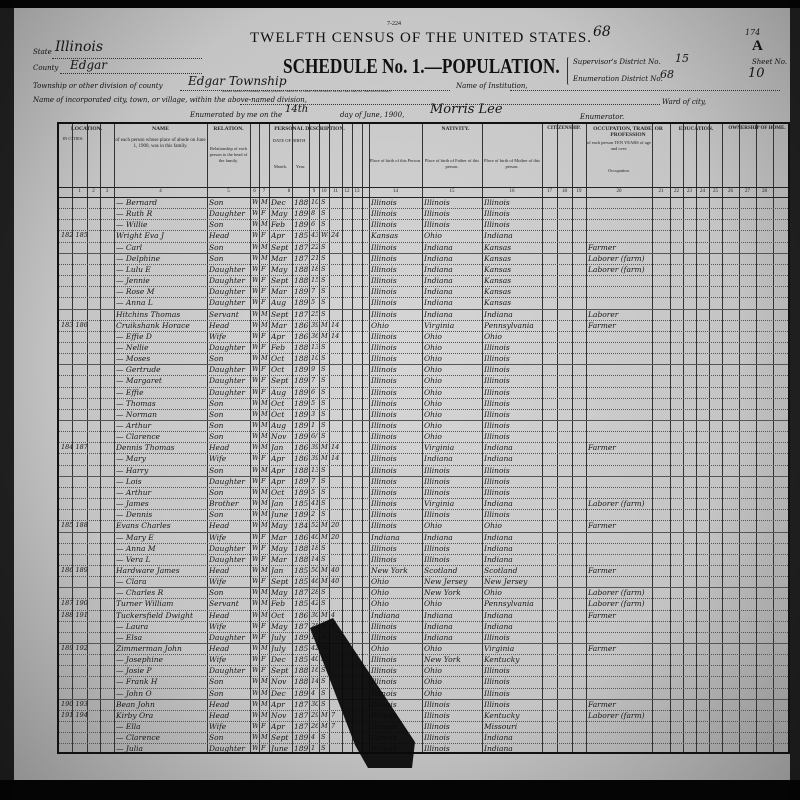 Image resolution: width=800 pixels, height=800 pixels. What do you see at coordinates (696, 129) in the screenshot?
I see `header-education: EDUCATION.` at bounding box center [696, 129].